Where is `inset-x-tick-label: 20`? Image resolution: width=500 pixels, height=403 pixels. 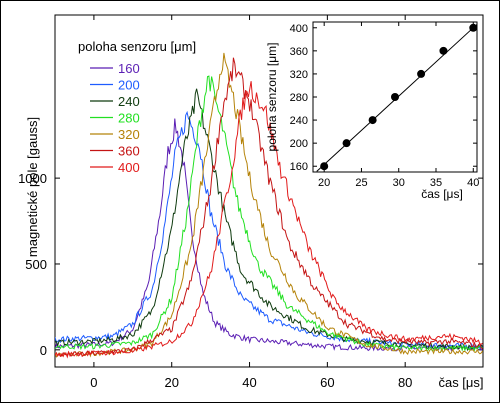 inset-x-tick-label: 20 is located at coordinates (324, 183).